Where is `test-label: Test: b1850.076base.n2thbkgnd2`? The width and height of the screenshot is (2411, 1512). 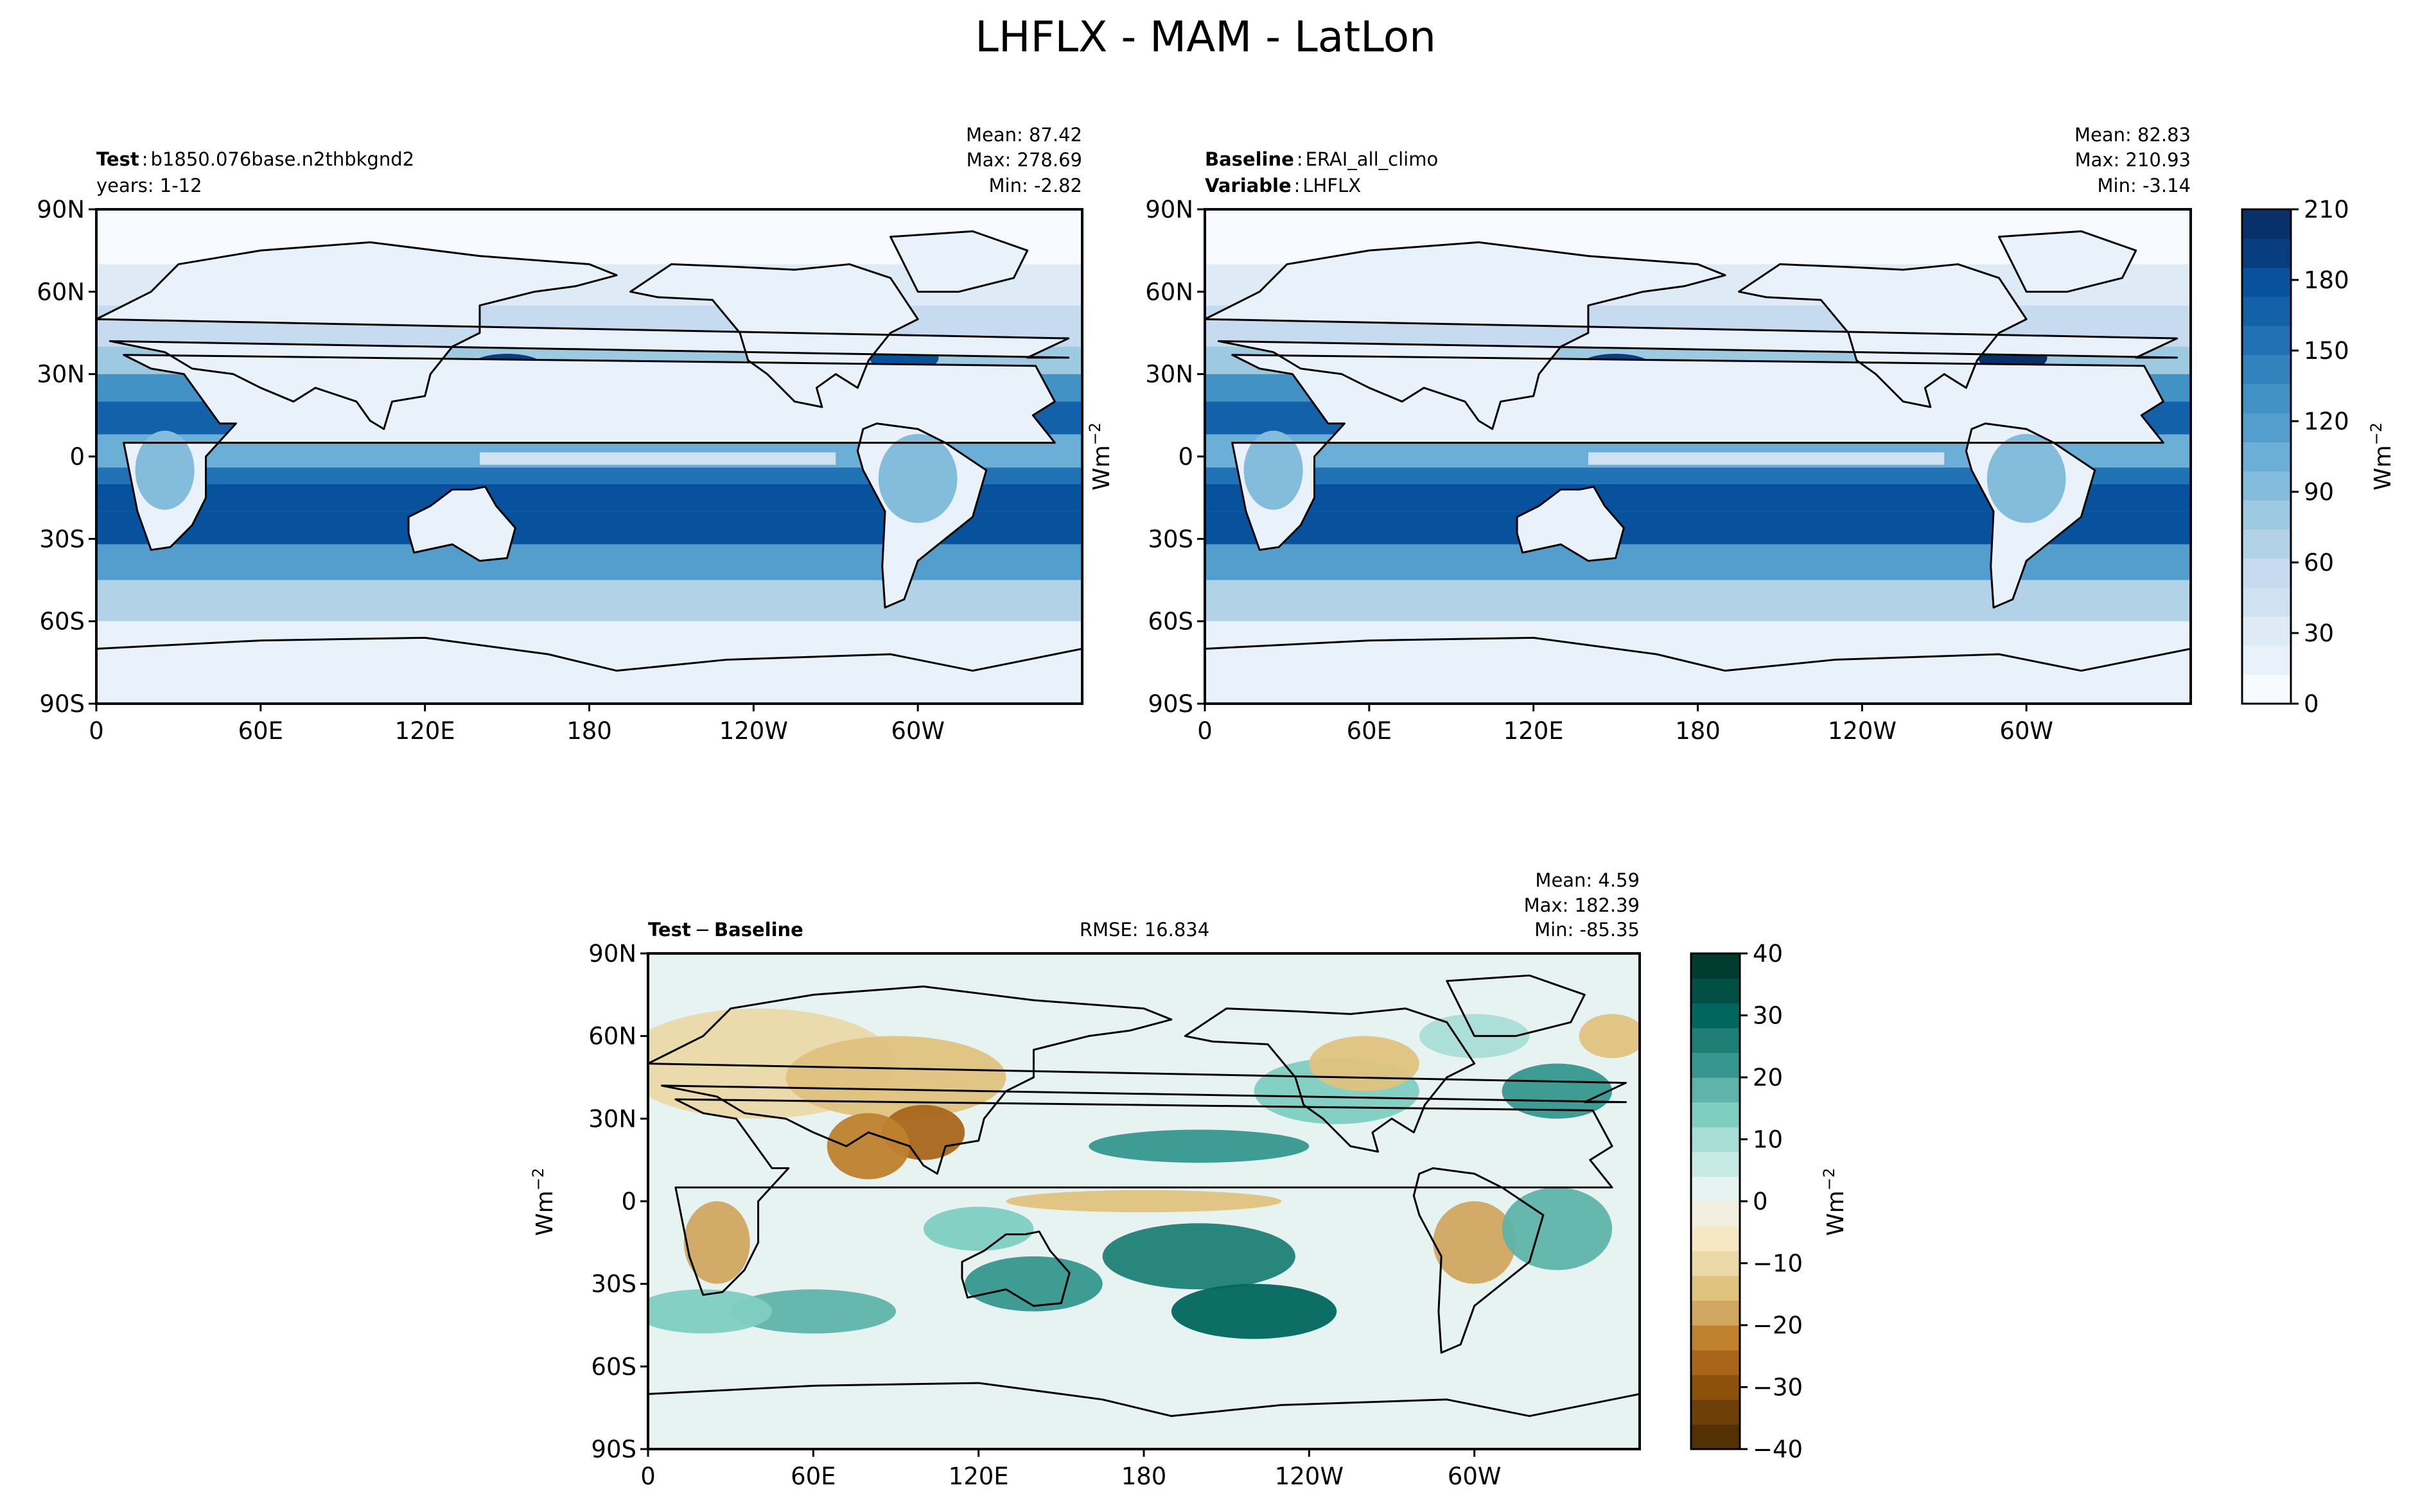 test-label: Test: b1850.076base.n2thbkgnd2 is located at coordinates (255, 159).